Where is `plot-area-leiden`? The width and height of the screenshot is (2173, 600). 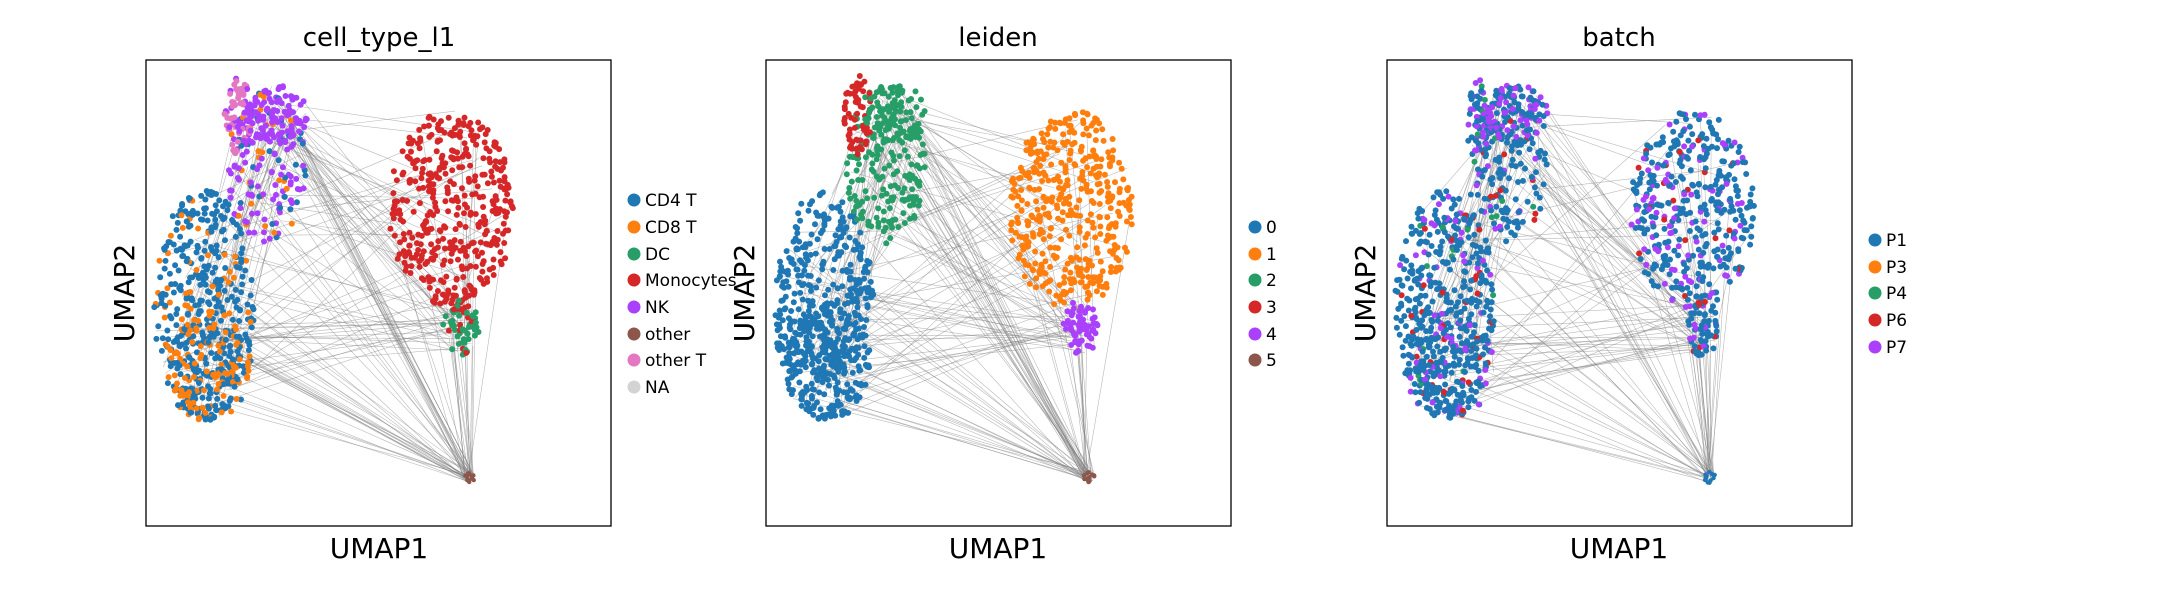
plot-area-leiden is located at coordinates (953, 279).